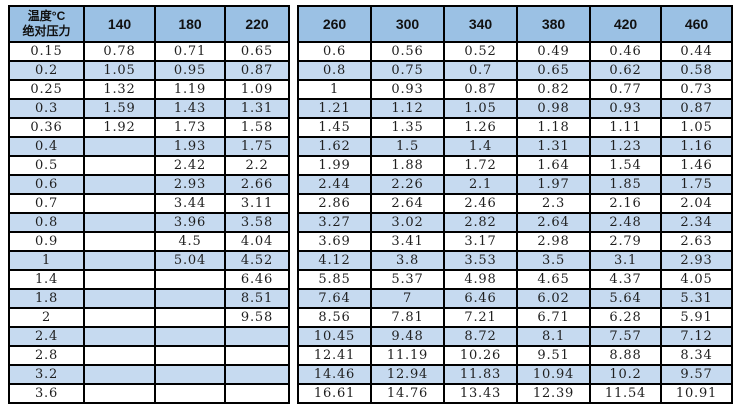  I want to click on value-cell: 6.46, so click(257, 279).